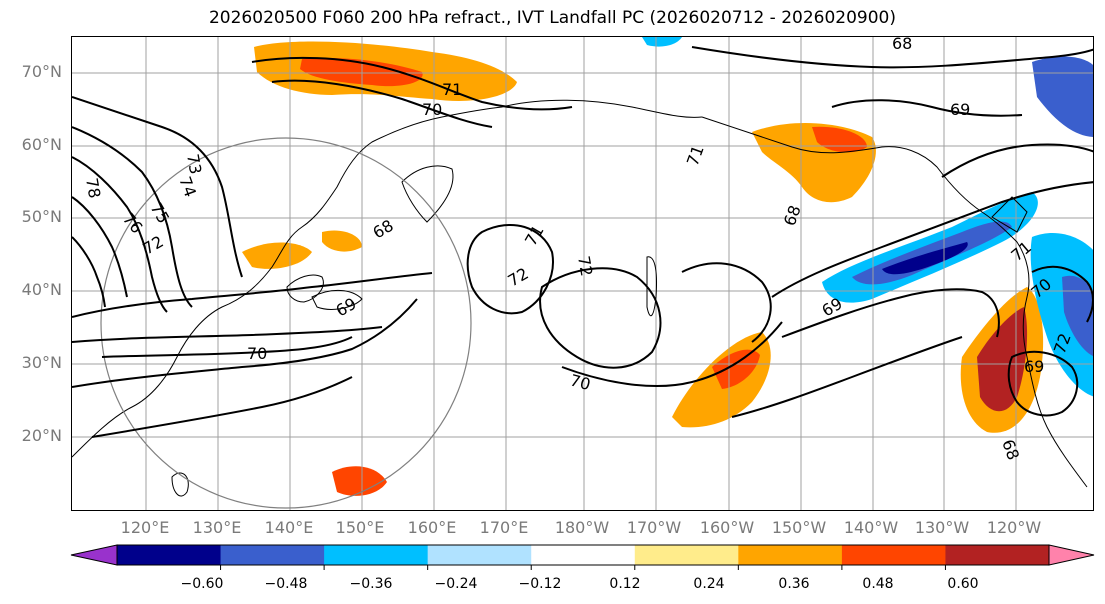 The height and width of the screenshot is (604, 1105). I want to click on lon-label-160e: 160°E, so click(432, 527).